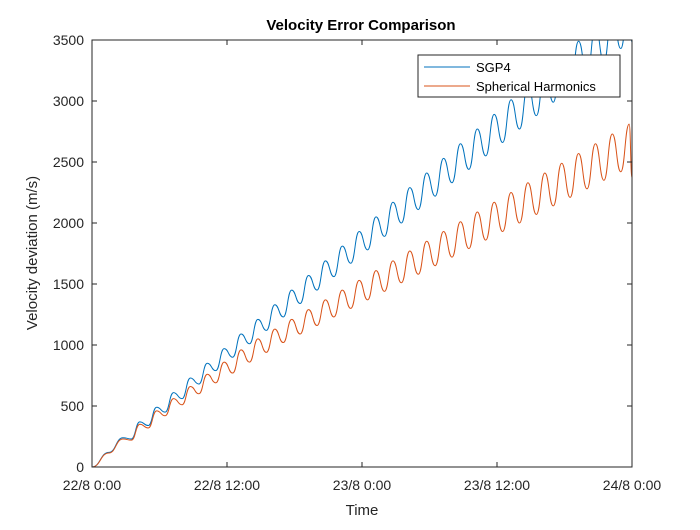  What do you see at coordinates (362, 485) in the screenshot?
I see `x-tick-label: 23/8 0:00` at bounding box center [362, 485].